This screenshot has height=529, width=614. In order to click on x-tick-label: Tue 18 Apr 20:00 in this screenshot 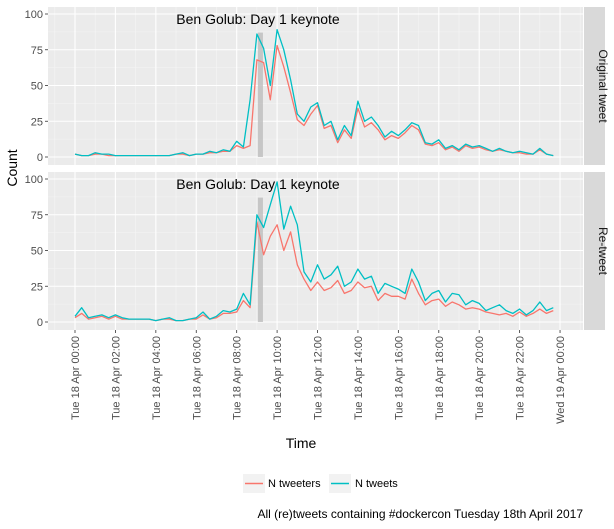, I will do `click(480, 378)`.